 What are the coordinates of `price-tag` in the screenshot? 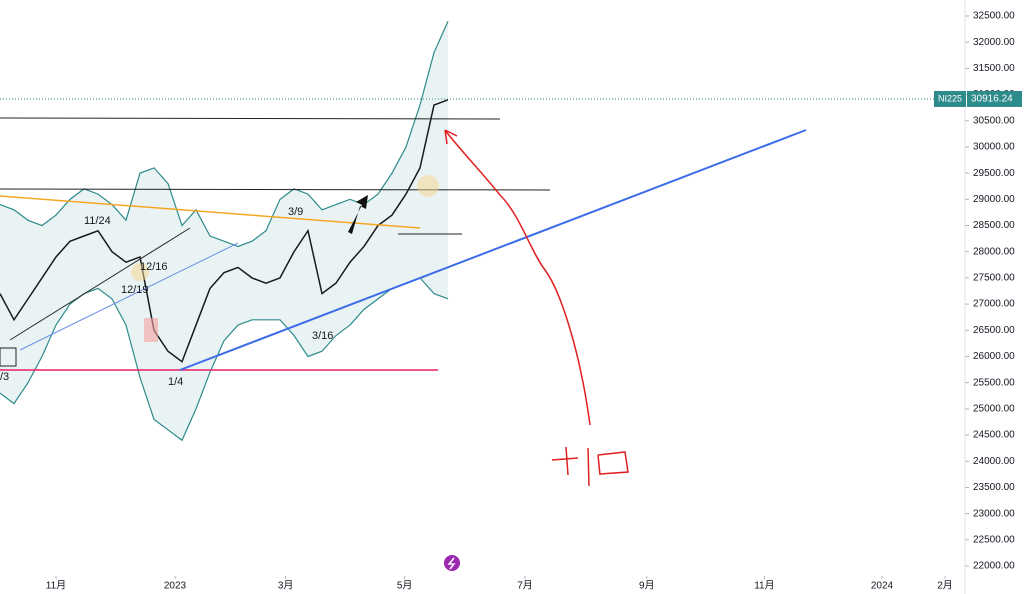 It's located at (994, 98).